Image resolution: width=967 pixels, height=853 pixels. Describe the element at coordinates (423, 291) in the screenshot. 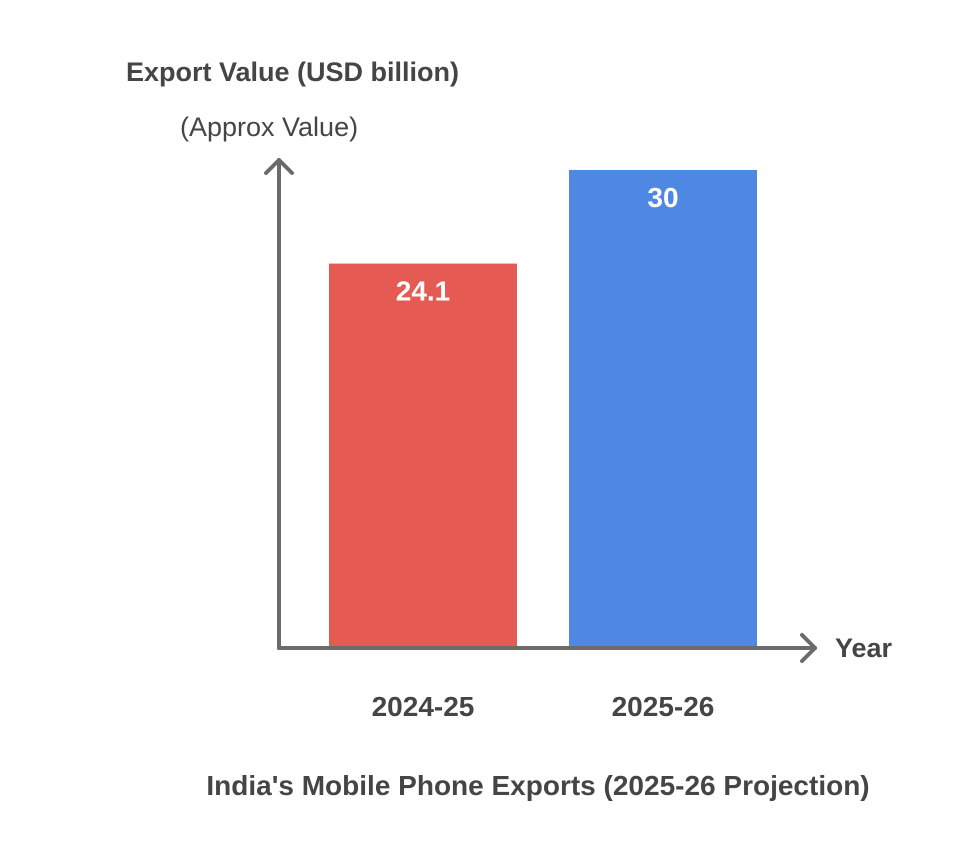

I see `bar-value-label-2024-25: 24.1` at that location.